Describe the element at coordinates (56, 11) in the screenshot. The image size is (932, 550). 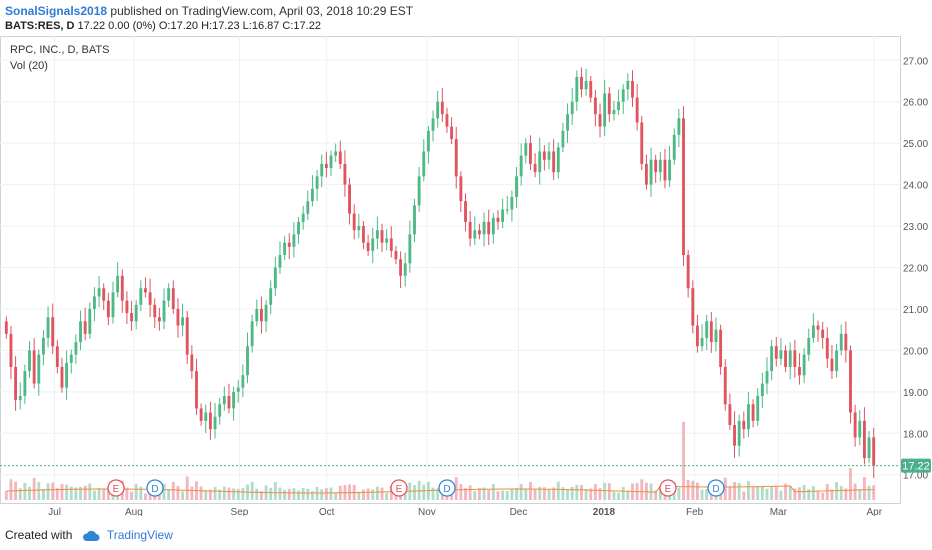
I see `author-link: SonalSignals2018` at that location.